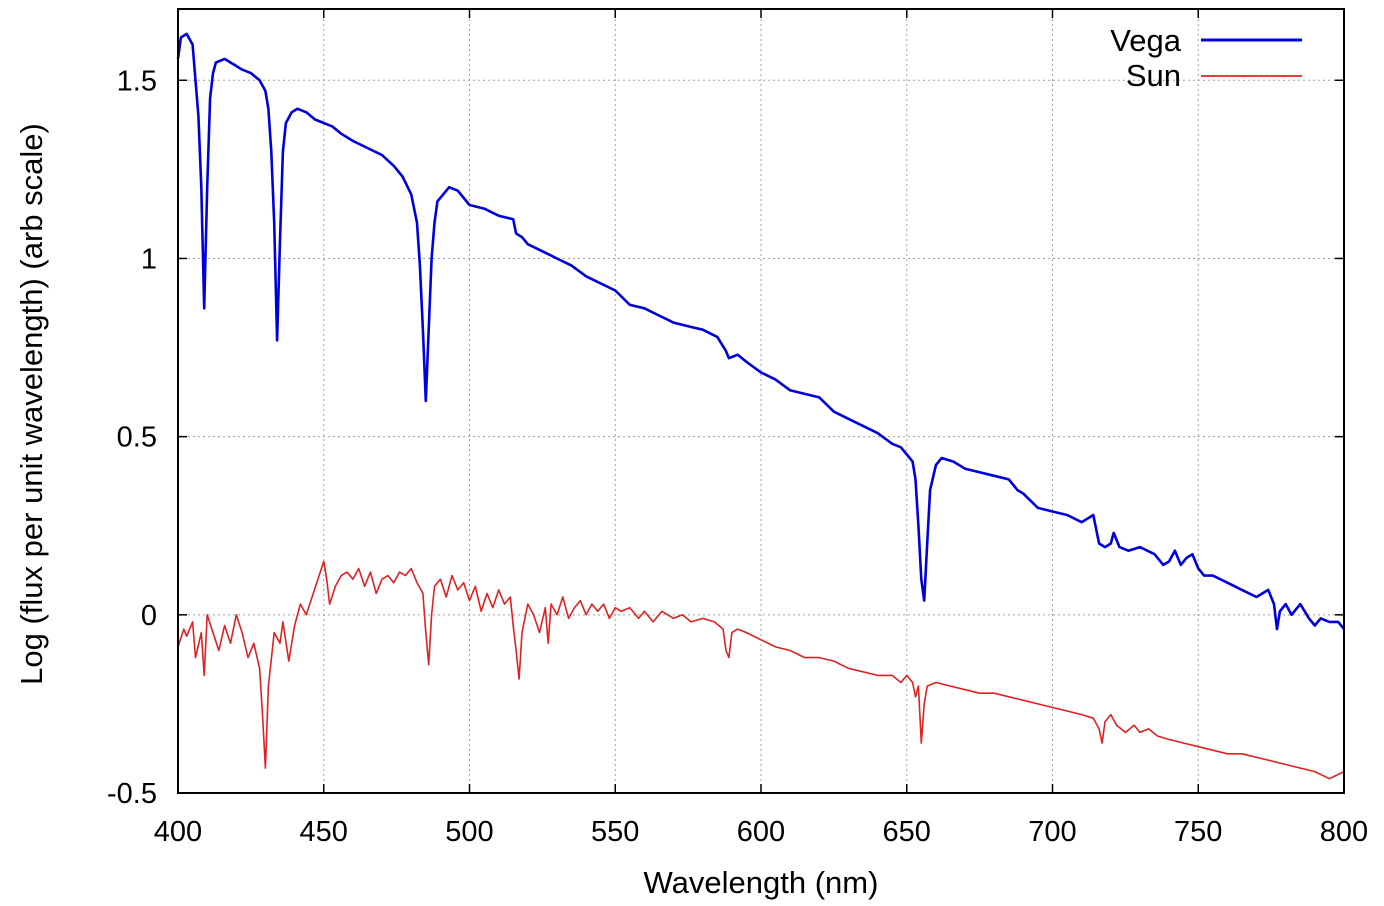  Describe the element at coordinates (1198, 832) in the screenshot. I see `x-tick-label: 750` at that location.